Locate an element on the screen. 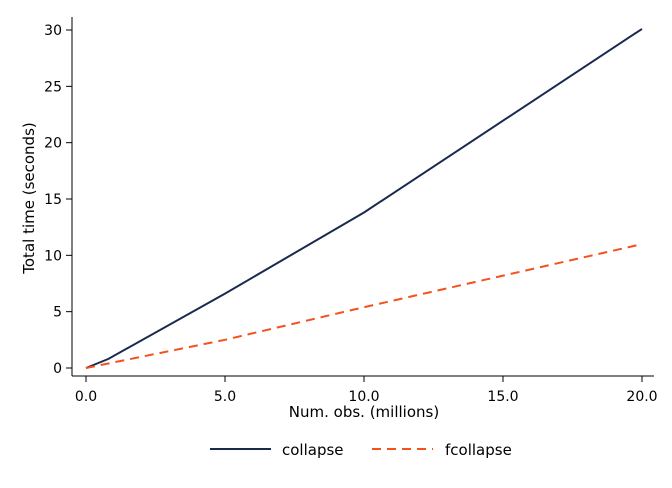  y-tick-label: 15 is located at coordinates (53, 200).